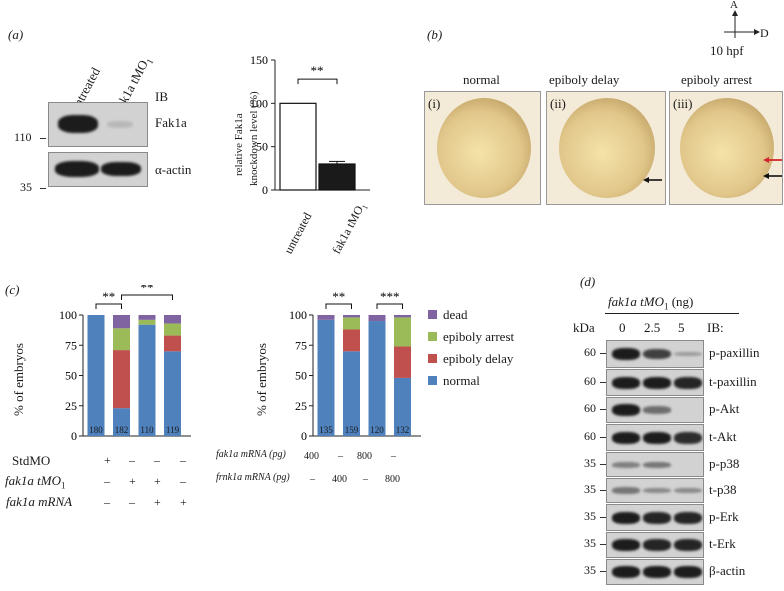  Describe the element at coordinates (301, 345) in the screenshot. I see `y-tick-label: 75` at that location.